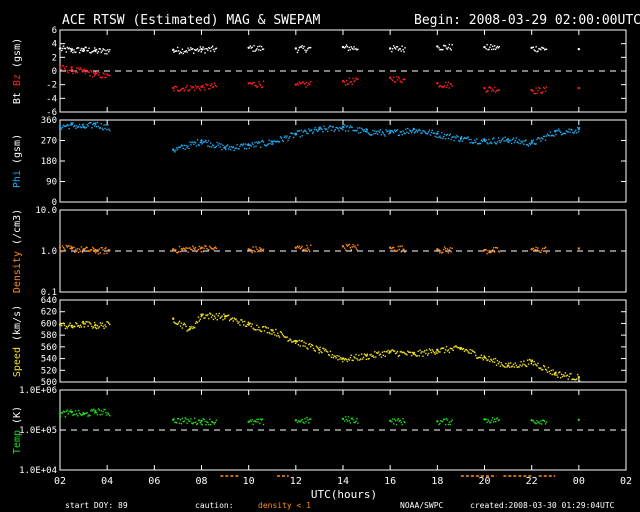  I want to click on y-tick-label: 620, so click(49, 313).